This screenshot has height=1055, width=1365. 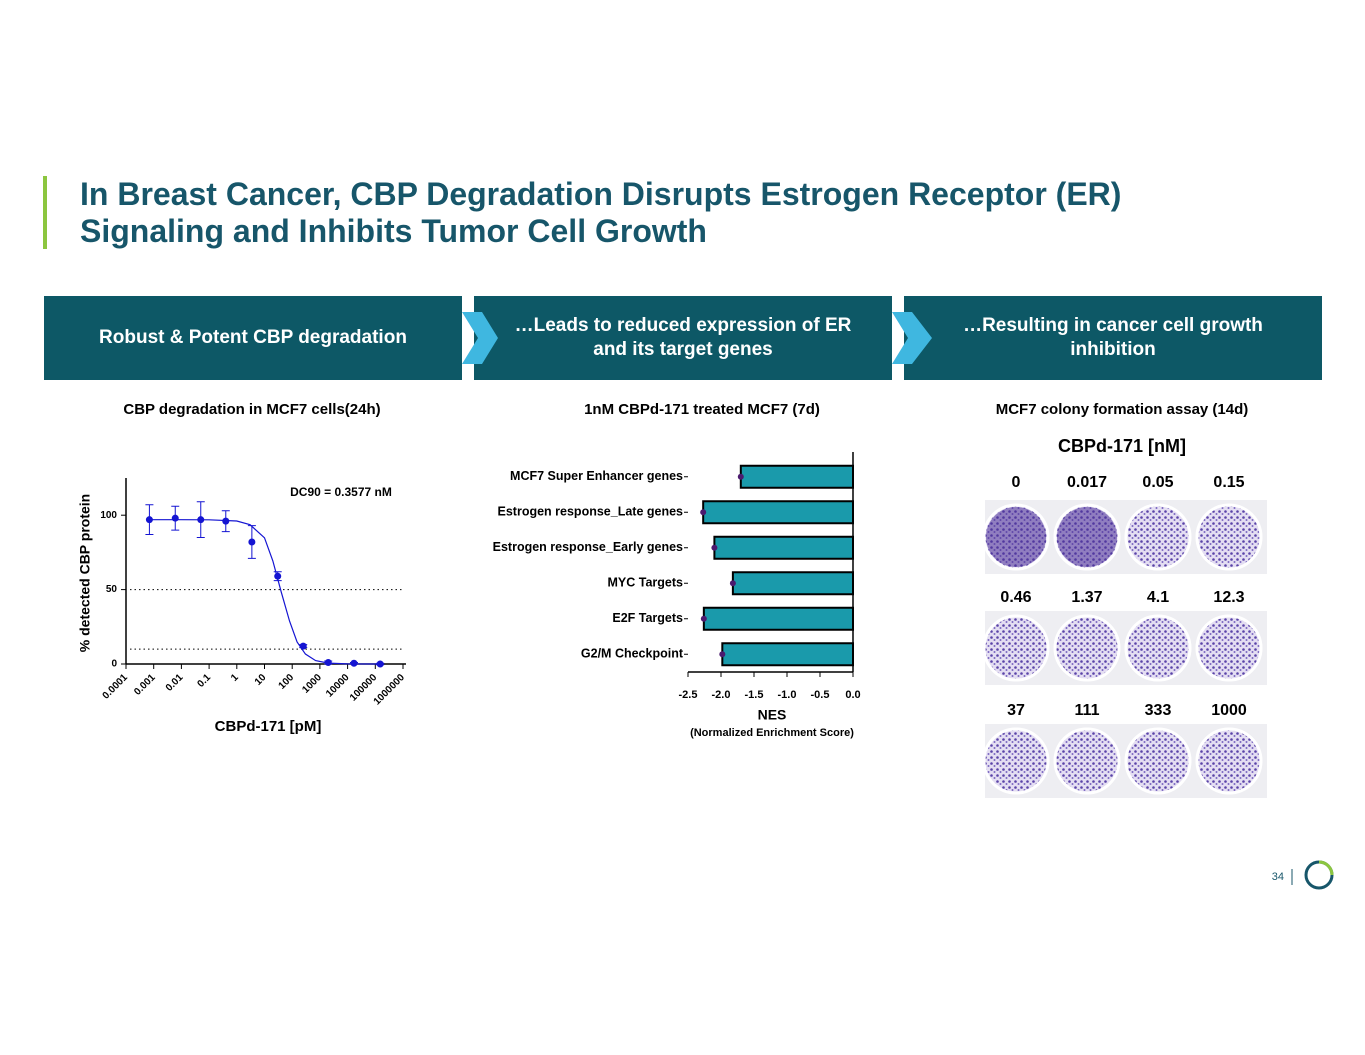 What do you see at coordinates (341, 492) in the screenshot?
I see `annotation: DC90 = 0.3577 nM` at bounding box center [341, 492].